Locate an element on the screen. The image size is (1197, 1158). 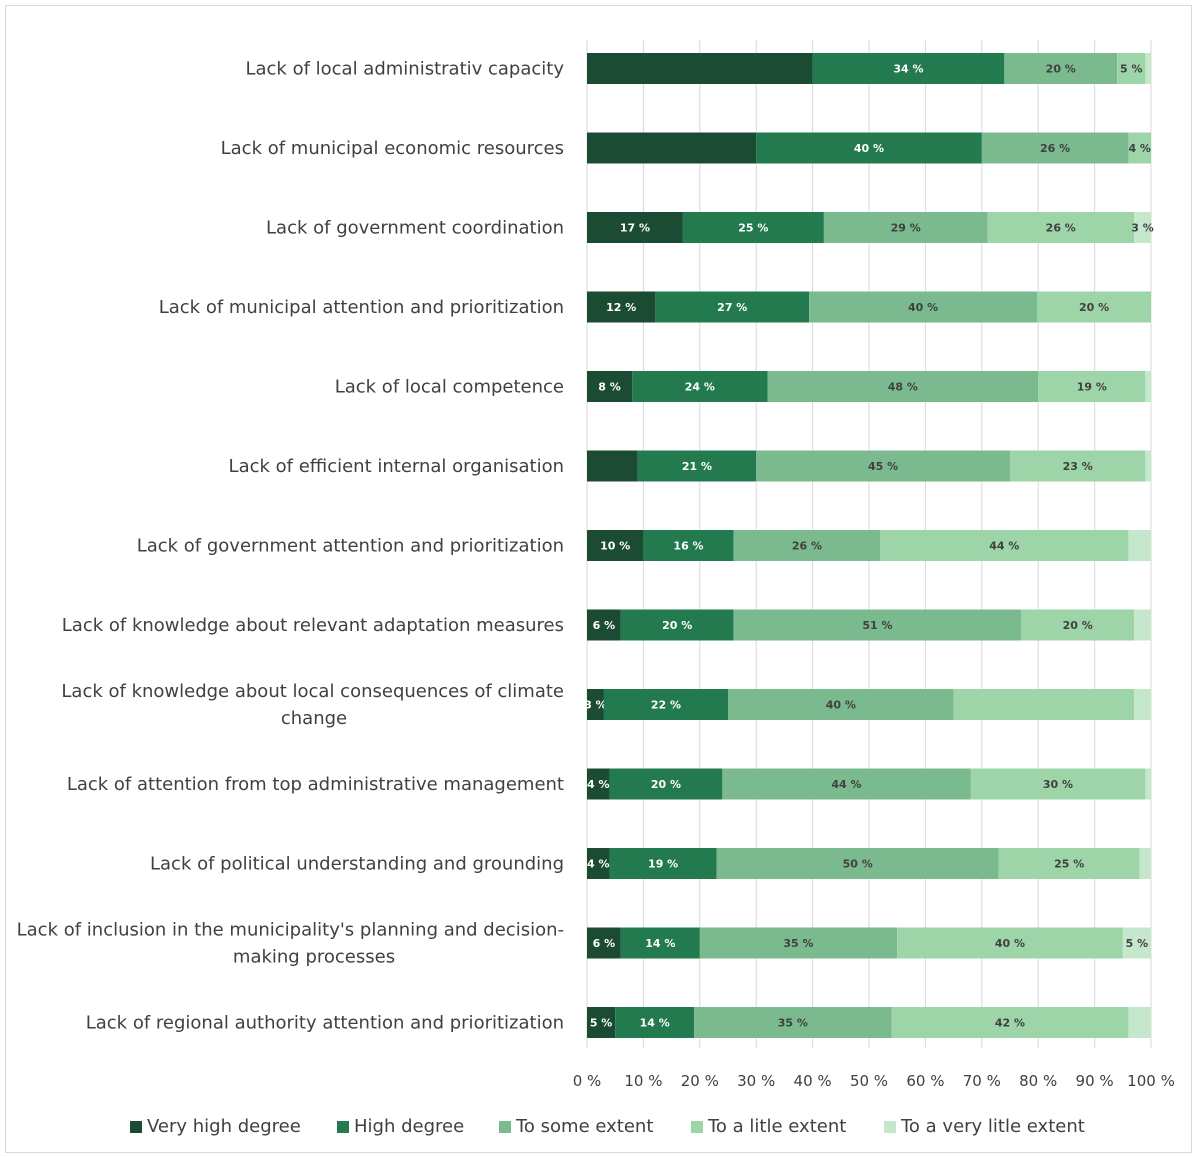
legend-label: To a very litle extent is located at coordinates (992, 1126).